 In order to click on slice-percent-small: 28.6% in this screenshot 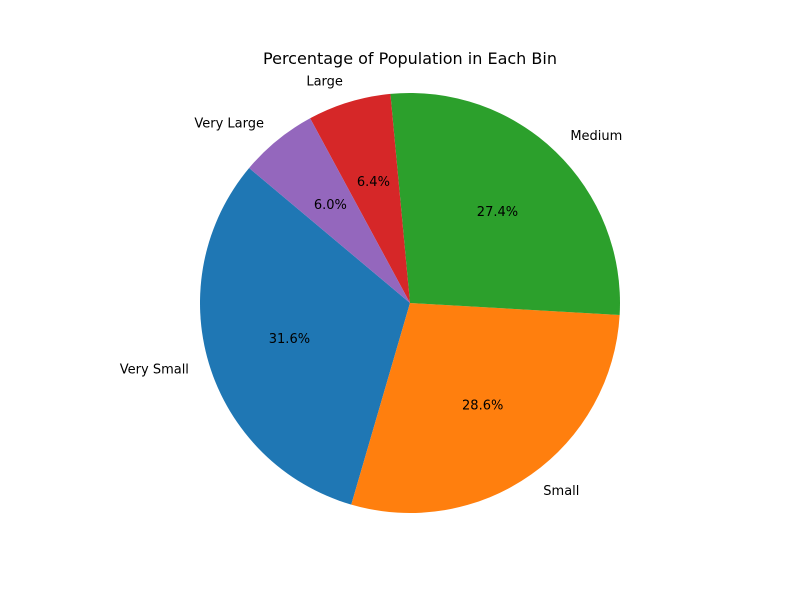, I will do `click(482, 405)`.